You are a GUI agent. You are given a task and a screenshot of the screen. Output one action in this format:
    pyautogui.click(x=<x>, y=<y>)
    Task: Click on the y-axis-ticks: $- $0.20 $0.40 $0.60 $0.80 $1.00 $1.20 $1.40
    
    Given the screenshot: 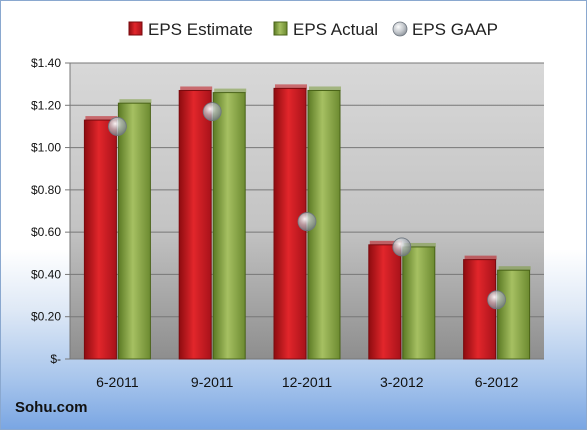 What is the action you would take?
    pyautogui.click(x=46, y=211)
    